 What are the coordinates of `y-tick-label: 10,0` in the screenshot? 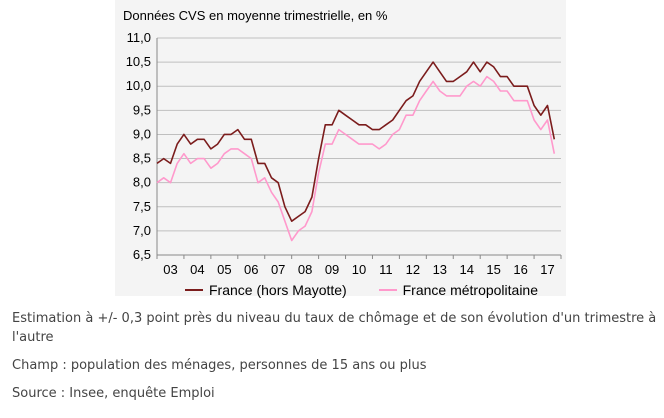 It's located at (138, 85).